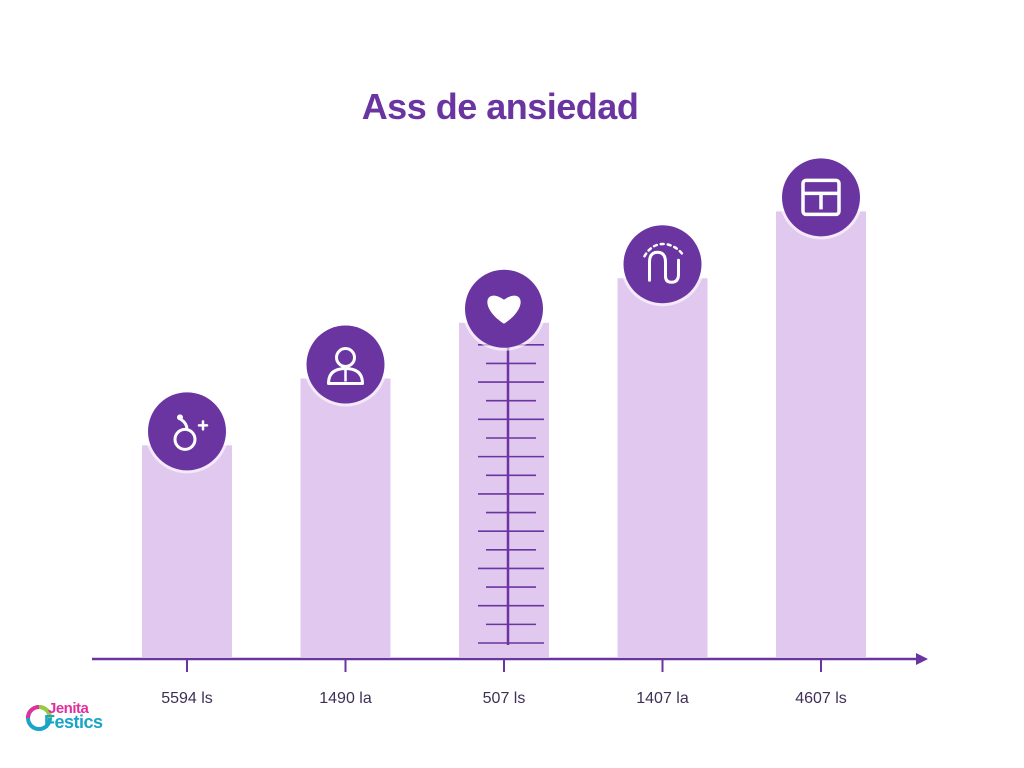 This screenshot has height=768, width=1024. I want to click on brand-logo: Jenita Festics, so click(84, 722).